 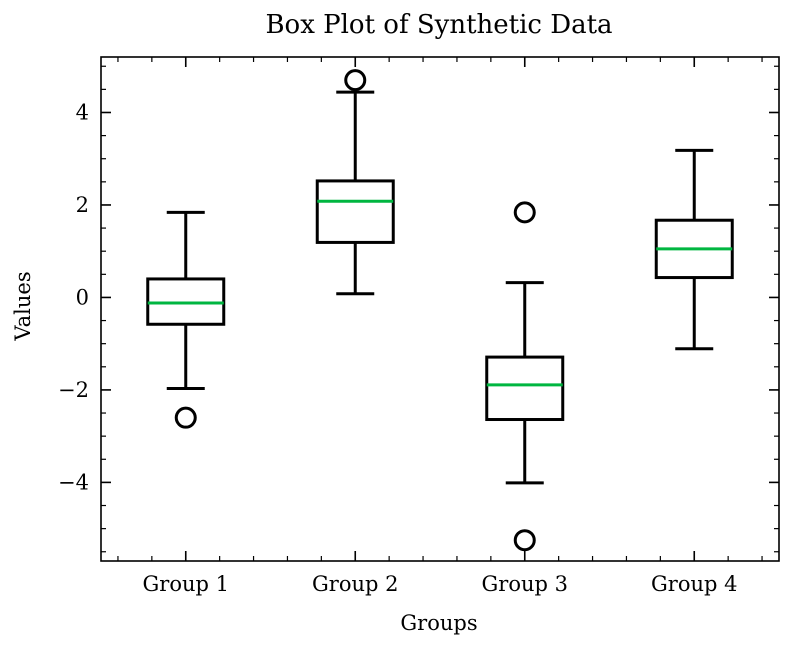 What do you see at coordinates (525, 584) in the screenshot?
I see `x-tick-label: Group 3` at bounding box center [525, 584].